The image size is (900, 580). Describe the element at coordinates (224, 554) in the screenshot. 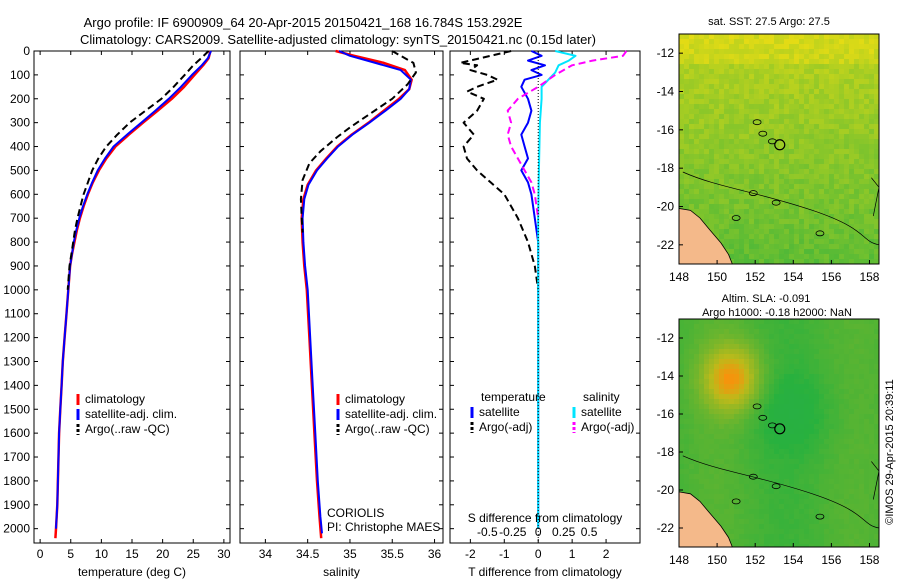

I see `x-tick-label: 30` at that location.